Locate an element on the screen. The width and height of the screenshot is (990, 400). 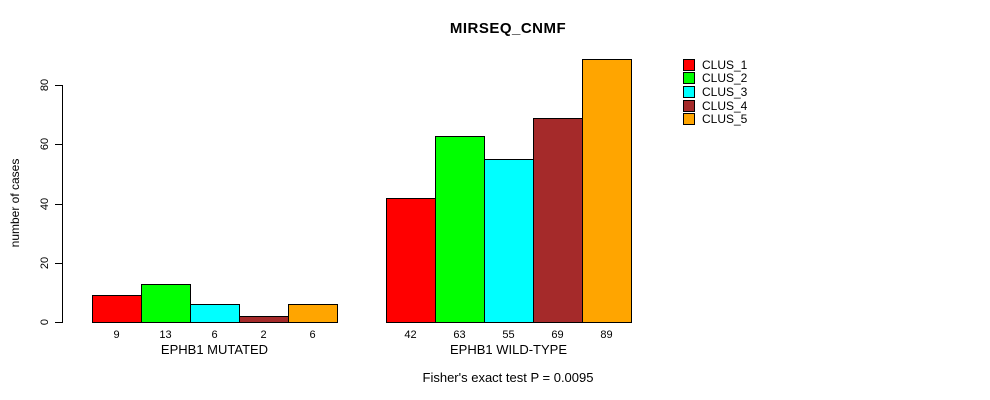
legend-item-clus_5: CLUS_5 is located at coordinates (715, 119).